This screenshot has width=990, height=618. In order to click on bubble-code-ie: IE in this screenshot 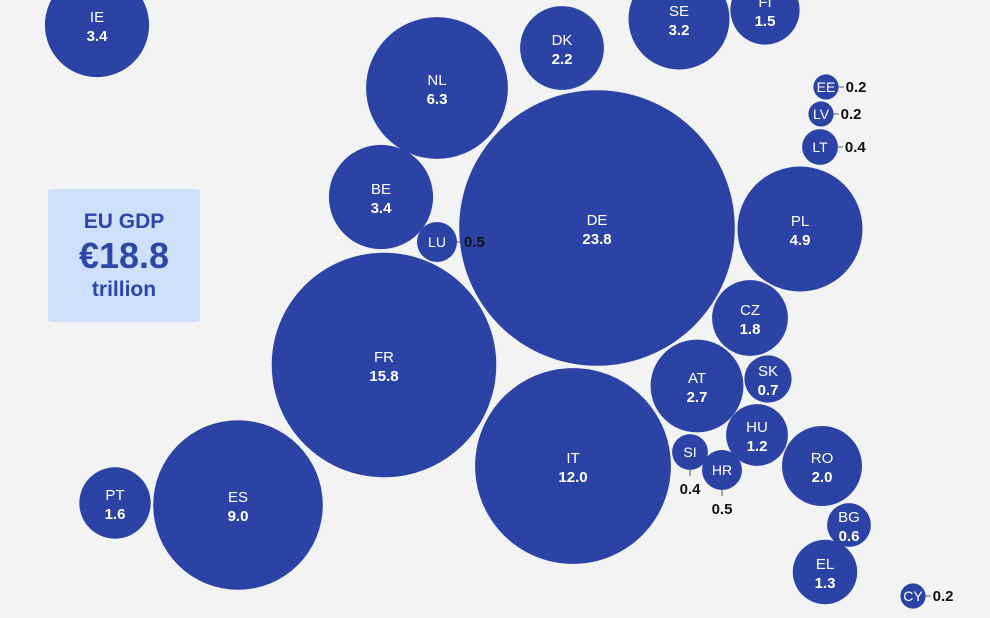, I will do `click(97, 17)`.